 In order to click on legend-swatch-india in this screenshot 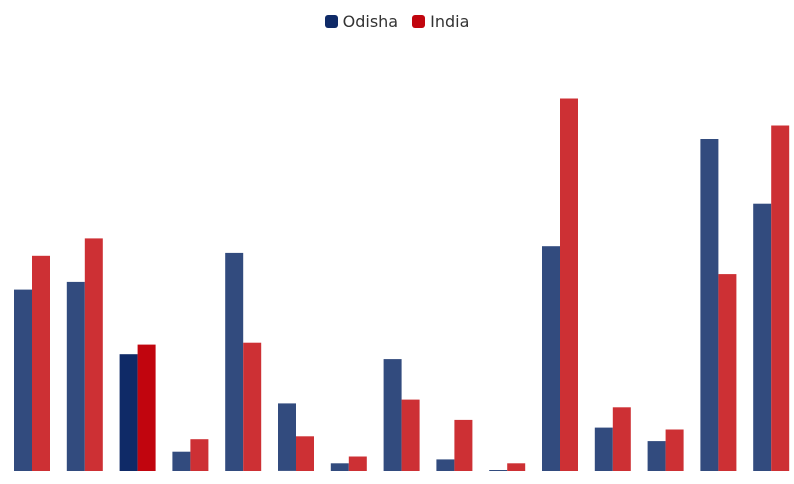, I will do `click(419, 21)`.